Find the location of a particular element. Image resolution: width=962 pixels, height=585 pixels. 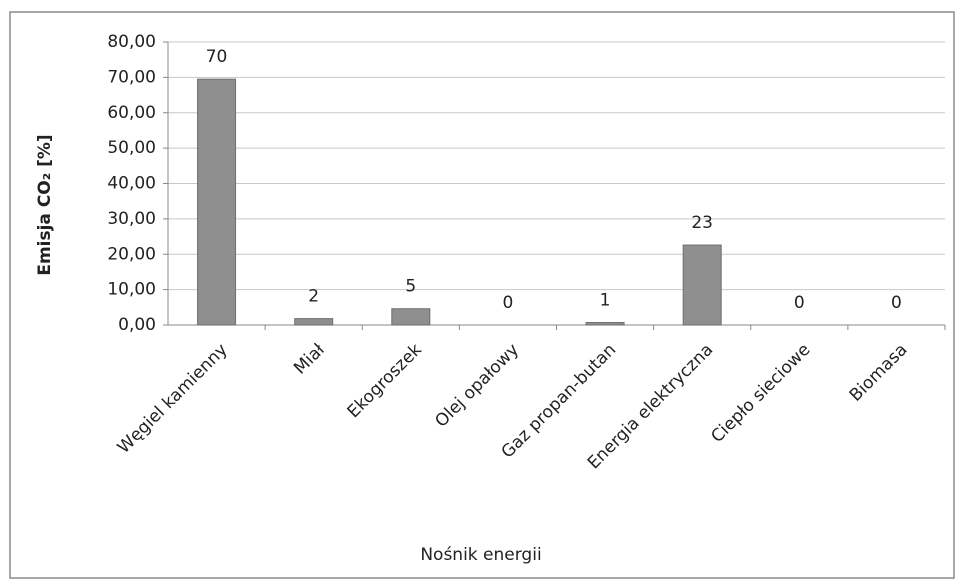

y-tick-label: 70,00 is located at coordinates (131, 77).